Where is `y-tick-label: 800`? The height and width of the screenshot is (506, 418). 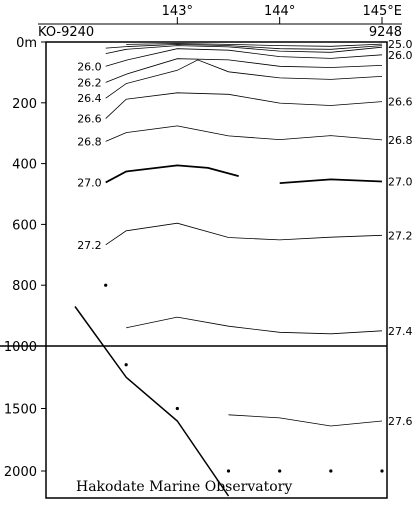 y-tick-label: 800 is located at coordinates (24, 286).